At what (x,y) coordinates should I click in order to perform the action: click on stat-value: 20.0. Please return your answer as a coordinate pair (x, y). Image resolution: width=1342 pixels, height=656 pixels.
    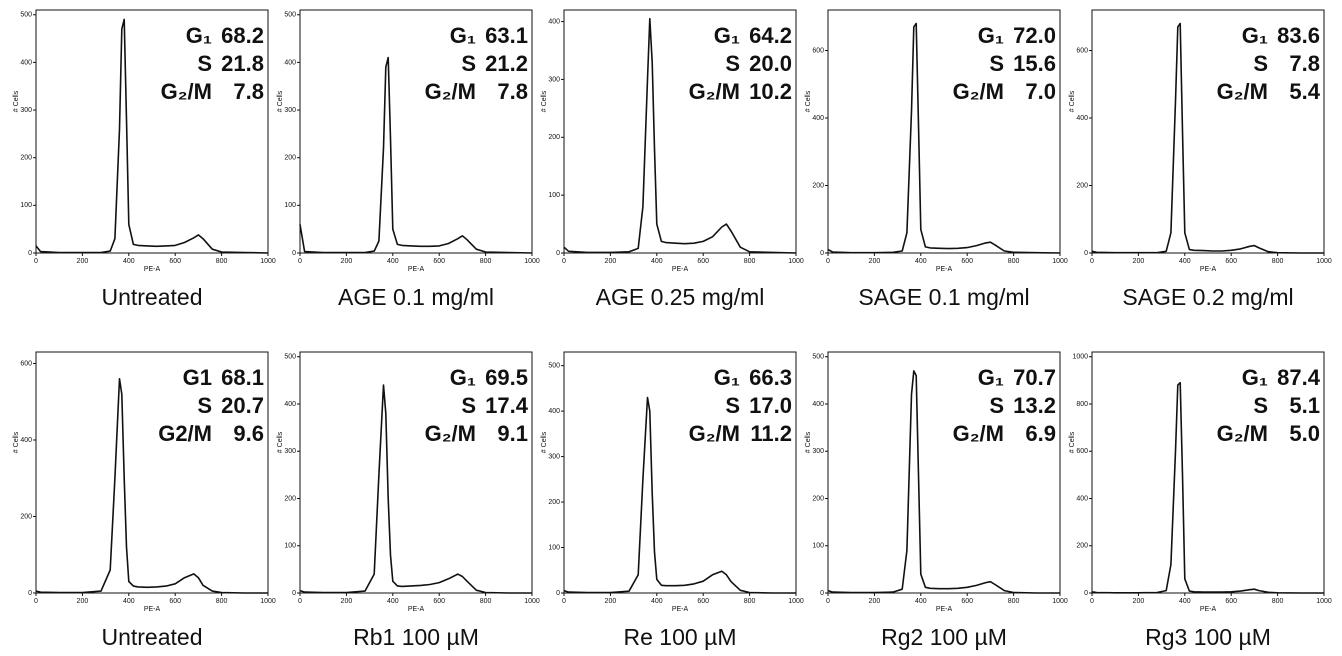
    Looking at the image, I should click on (770, 63).